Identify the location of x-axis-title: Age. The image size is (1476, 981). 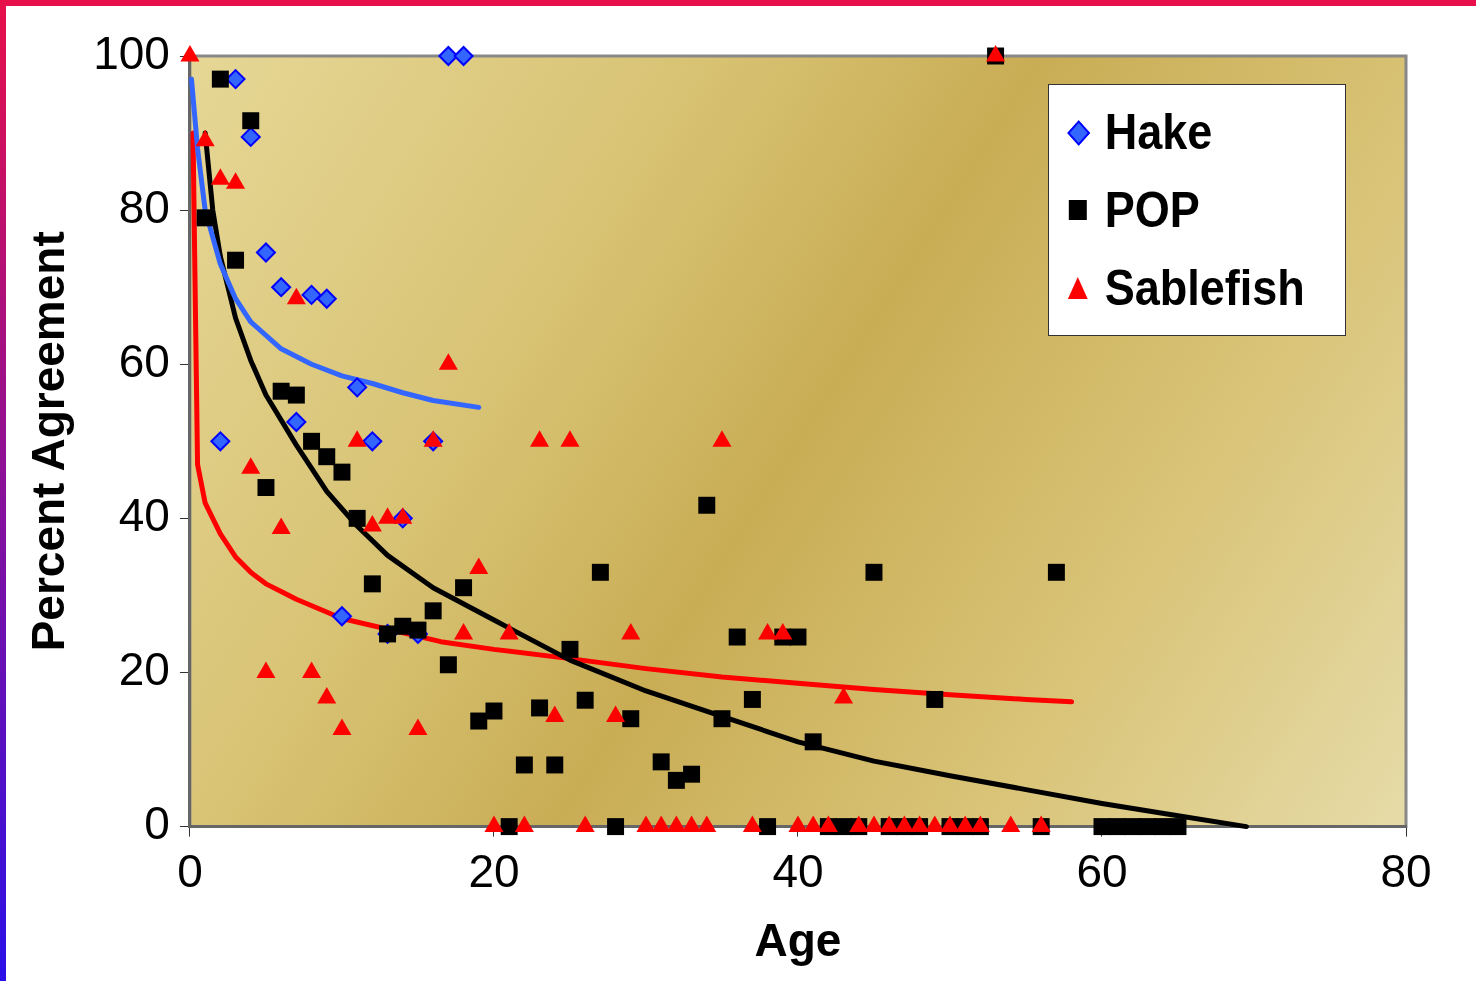
(798, 940).